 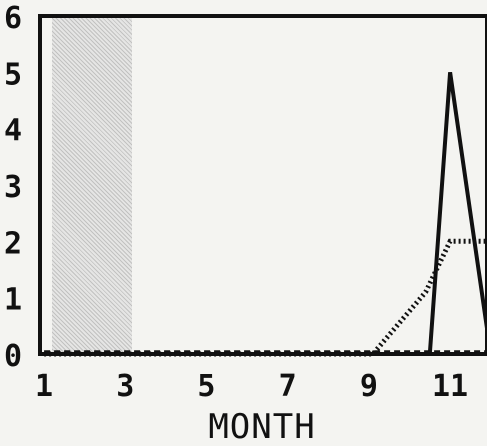 I want to click on x-tick-label: 9, so click(x=369, y=386).